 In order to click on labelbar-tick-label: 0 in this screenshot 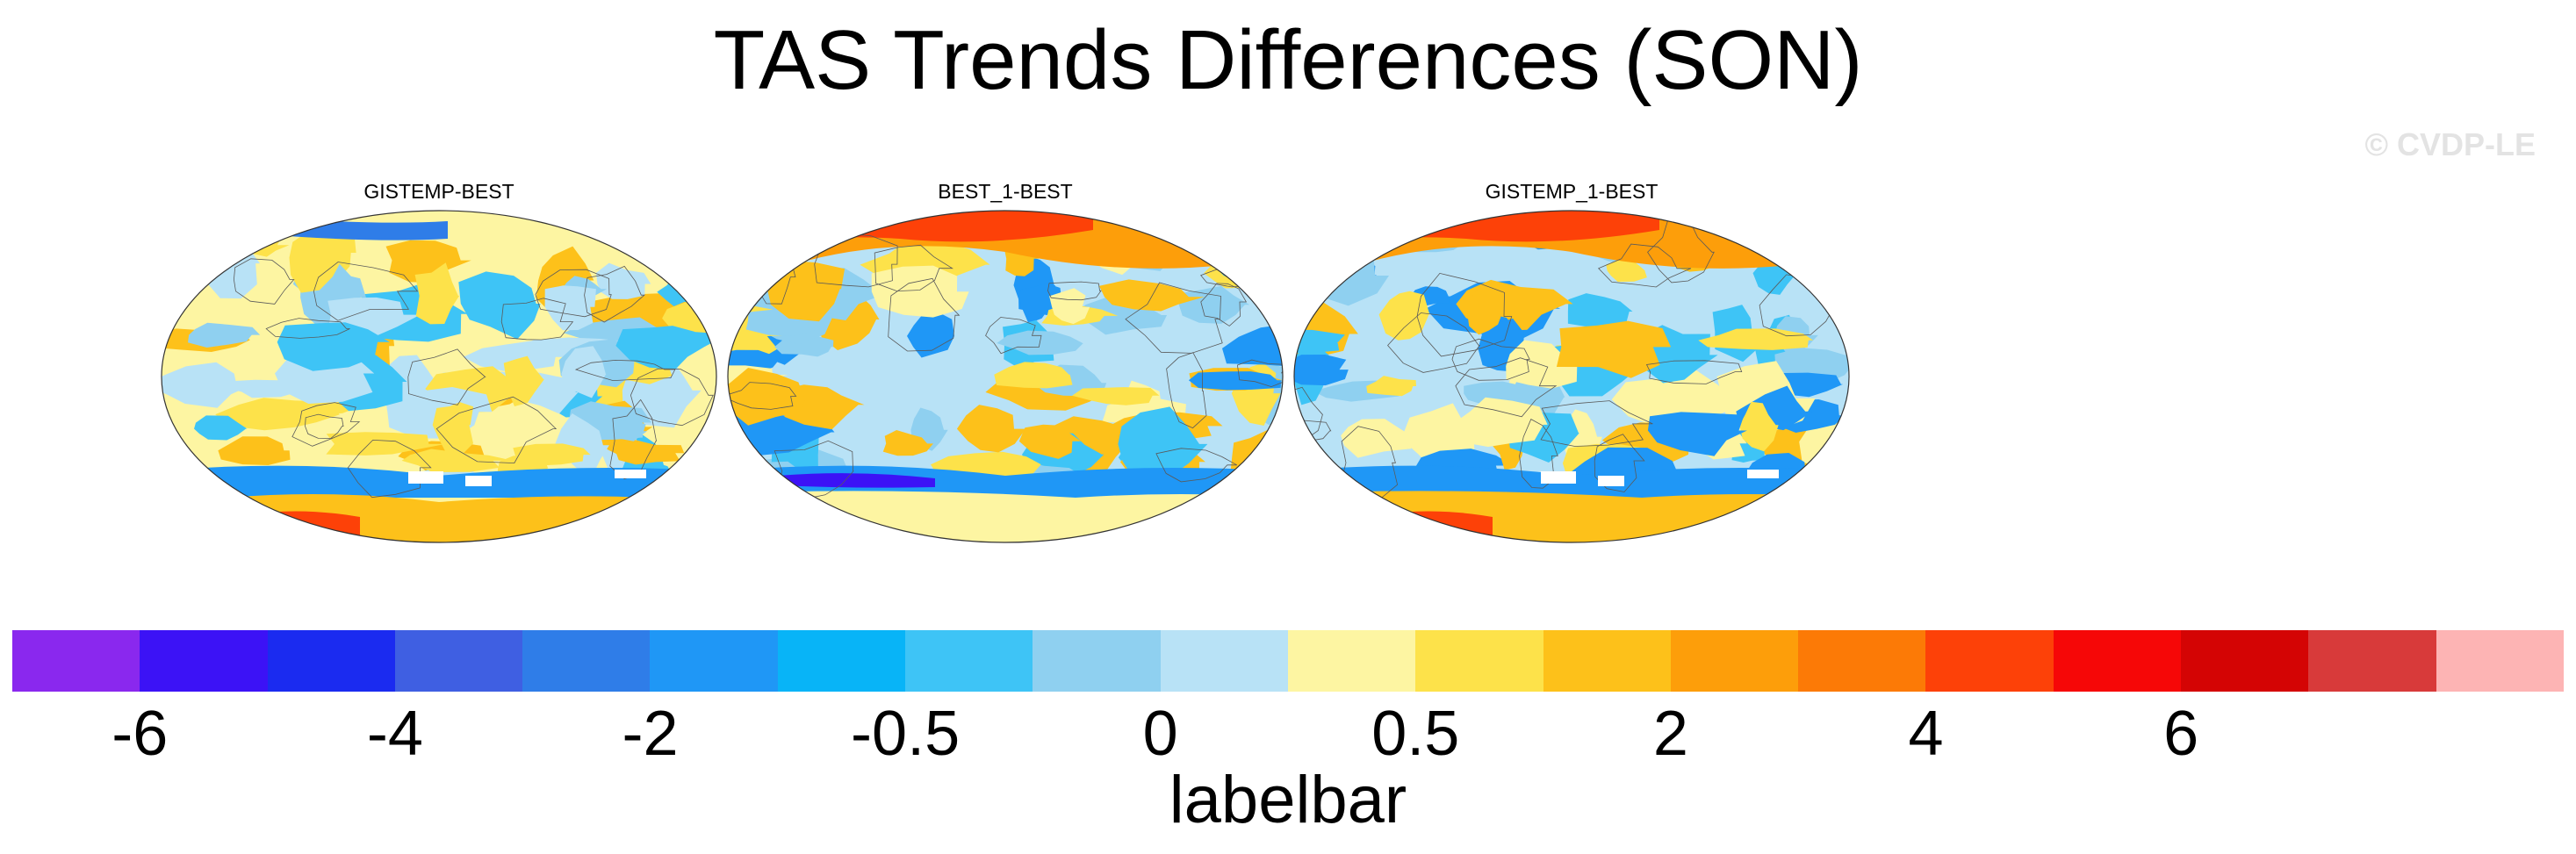, I will do `click(1160, 734)`.